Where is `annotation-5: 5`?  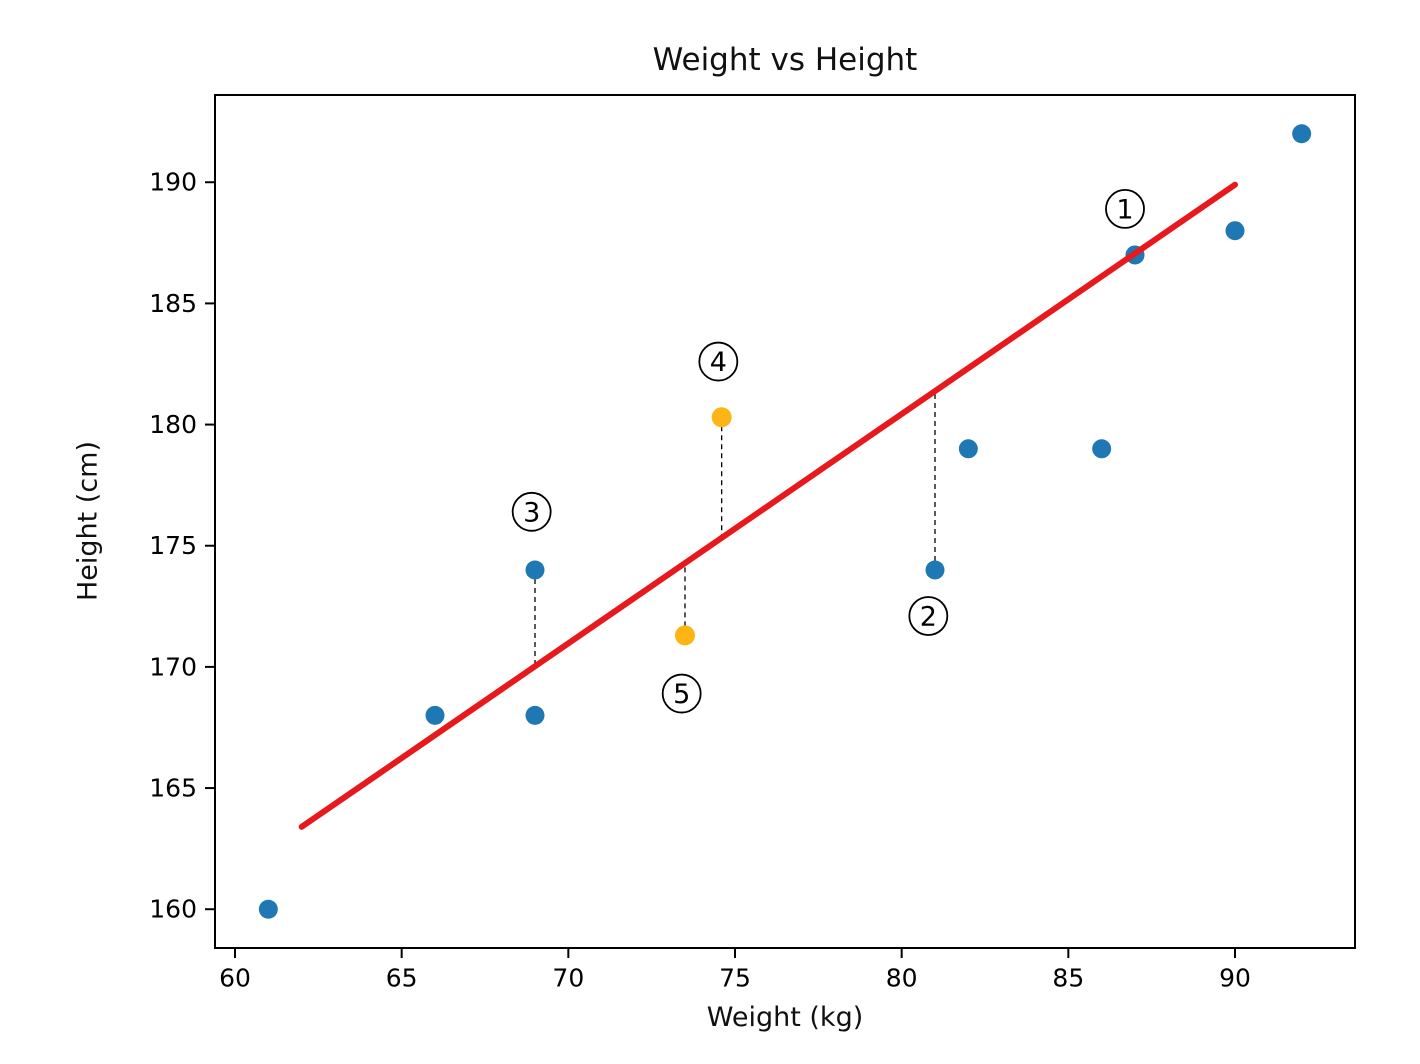
annotation-5: 5 is located at coordinates (681, 693).